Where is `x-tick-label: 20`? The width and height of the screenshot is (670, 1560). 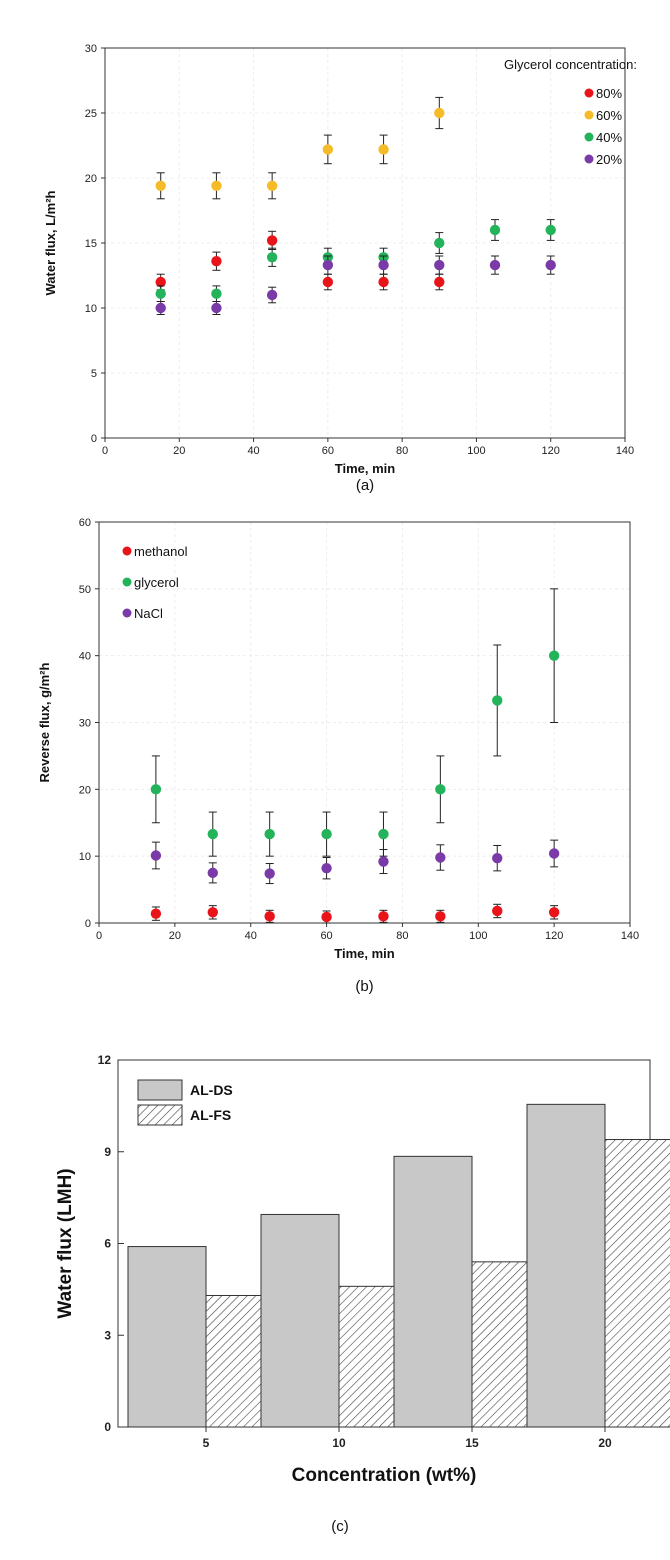 x-tick-label: 20 is located at coordinates (179, 451).